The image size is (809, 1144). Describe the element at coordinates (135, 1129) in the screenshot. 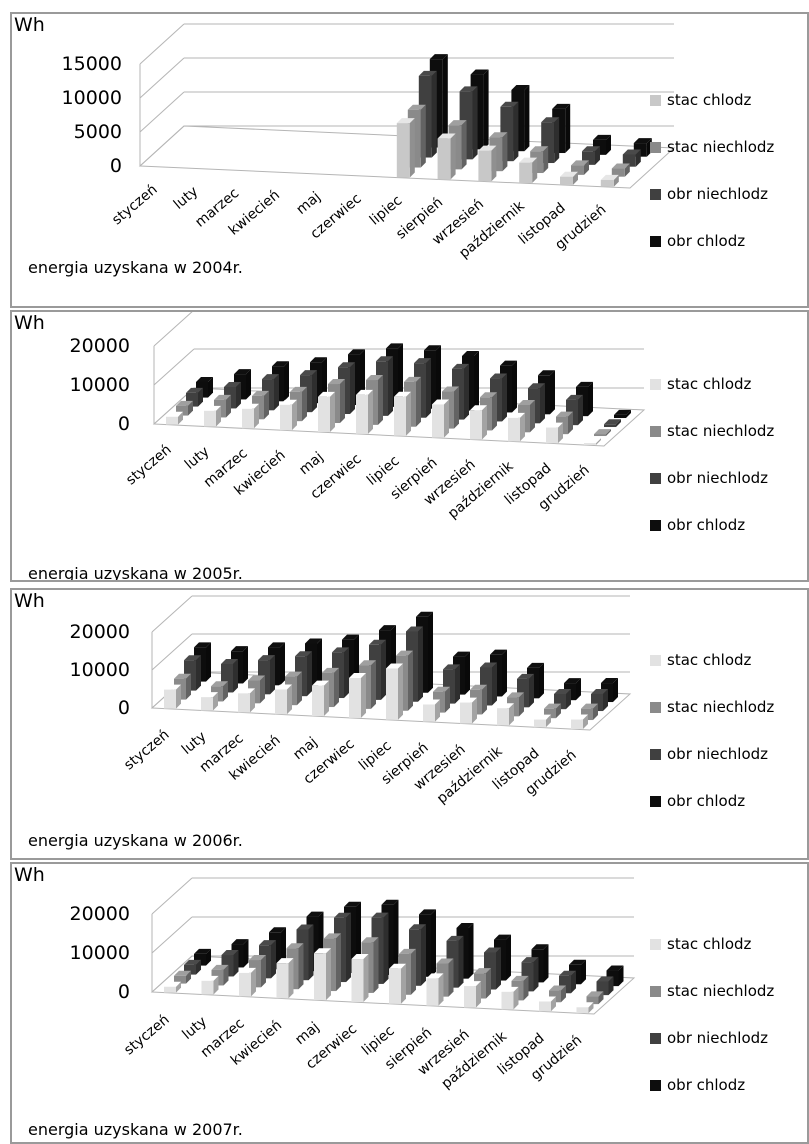

I see `chart-caption: energia uzyskana w 2007r.` at that location.